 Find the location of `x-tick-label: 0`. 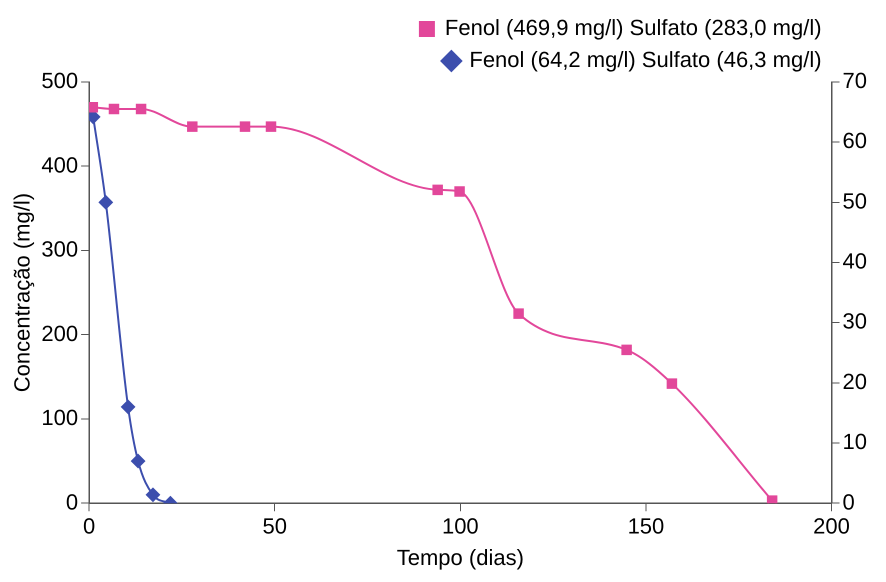

x-tick-label: 0 is located at coordinates (89, 525).